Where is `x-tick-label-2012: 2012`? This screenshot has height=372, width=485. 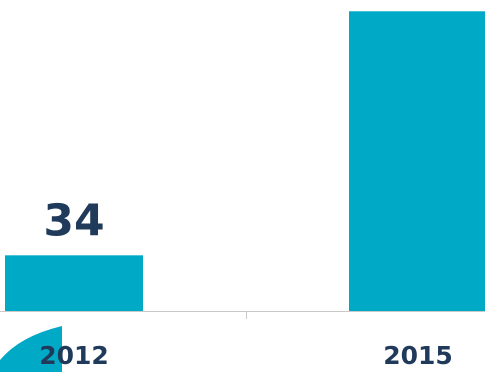
x-tick-label-2012: 2012 is located at coordinates (74, 355).